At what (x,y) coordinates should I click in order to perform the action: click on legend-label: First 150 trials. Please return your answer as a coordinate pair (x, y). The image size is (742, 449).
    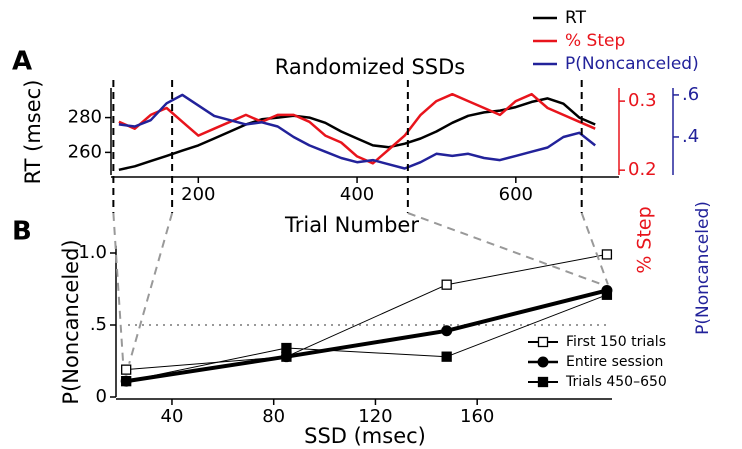
    Looking at the image, I should click on (616, 342).